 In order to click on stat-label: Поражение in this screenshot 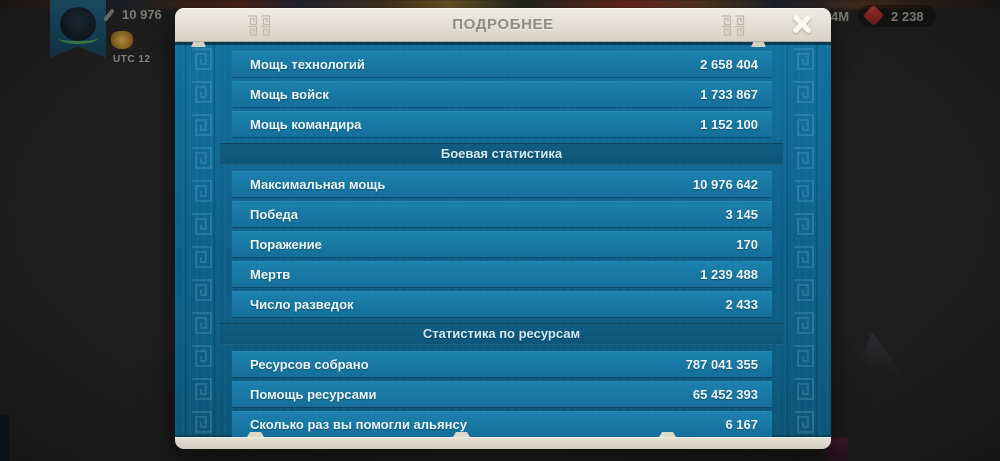, I will do `click(286, 244)`.